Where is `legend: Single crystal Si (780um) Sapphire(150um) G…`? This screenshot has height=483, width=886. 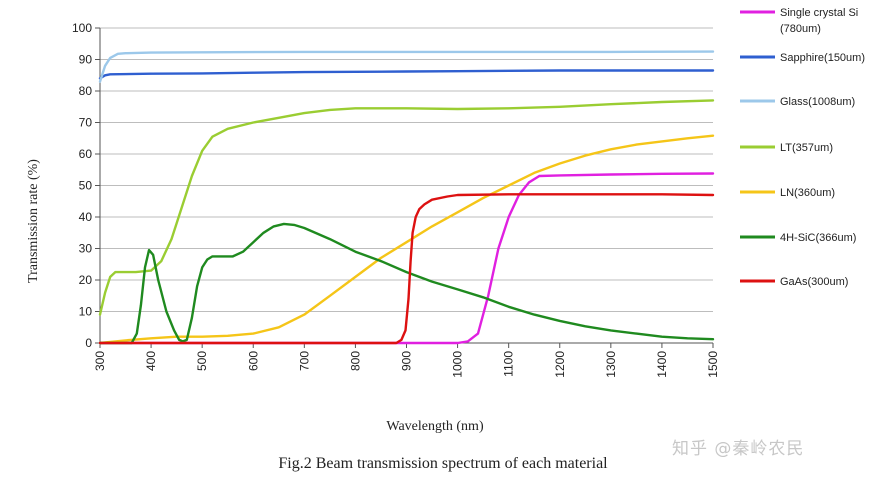
legend: Single crystal Si (780um) Sapphire(150um) G… is located at coordinates (802, 147).